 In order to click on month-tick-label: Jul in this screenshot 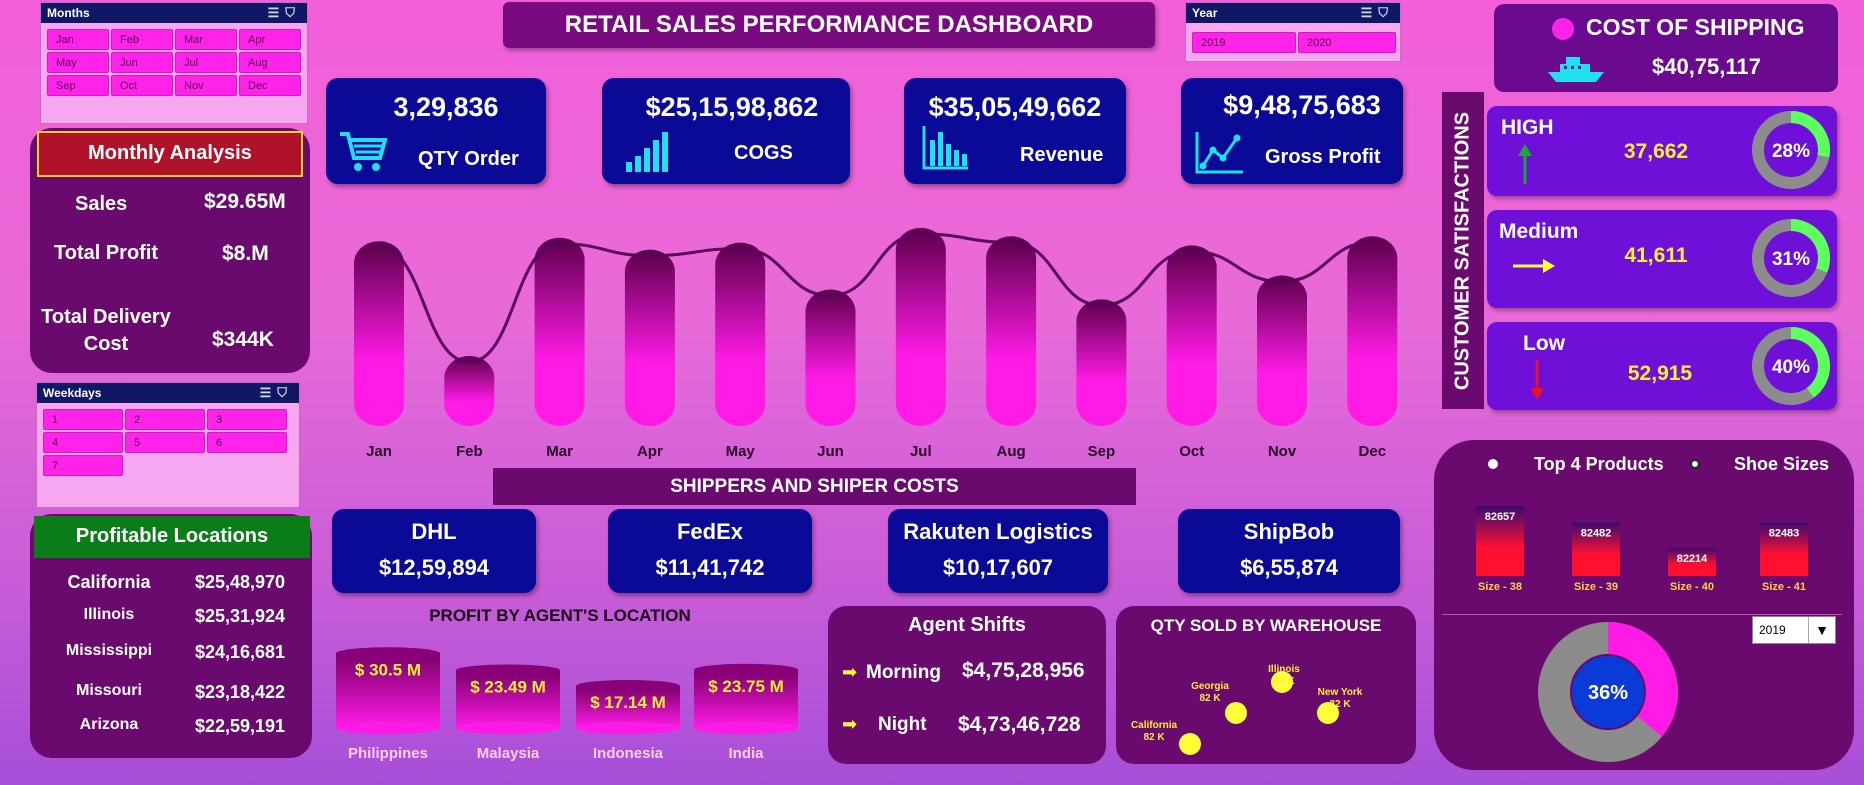, I will do `click(921, 451)`.